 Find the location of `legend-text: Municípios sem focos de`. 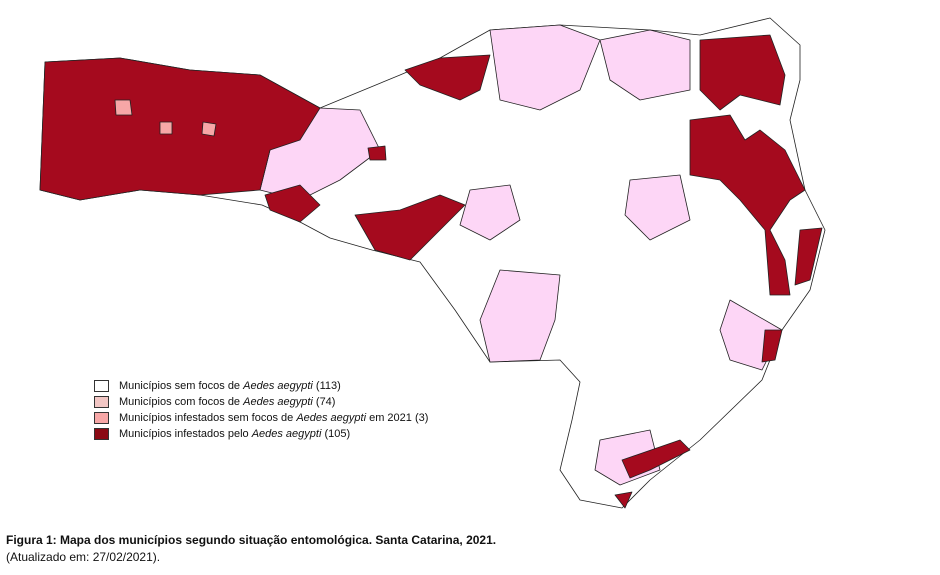

legend-text: Municípios sem focos de is located at coordinates (181, 386).